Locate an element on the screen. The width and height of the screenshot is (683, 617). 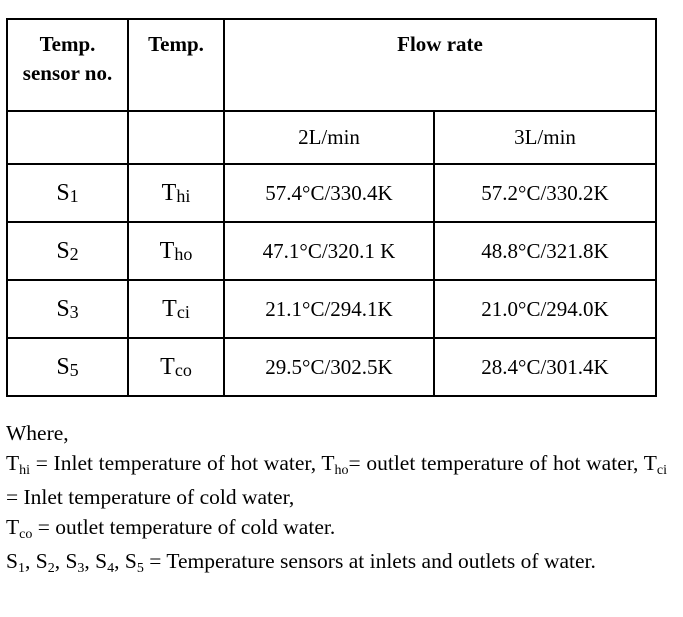
header-sensor-line1: Temp. is located at coordinates (67, 44).